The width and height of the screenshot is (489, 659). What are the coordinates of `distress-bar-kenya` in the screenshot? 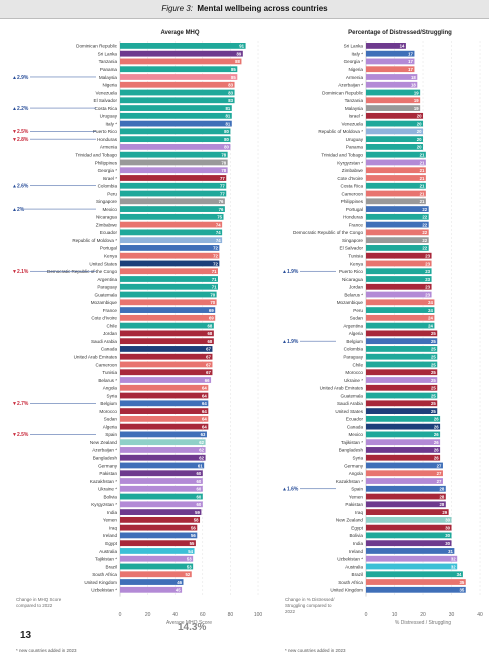 It's located at (399, 263).